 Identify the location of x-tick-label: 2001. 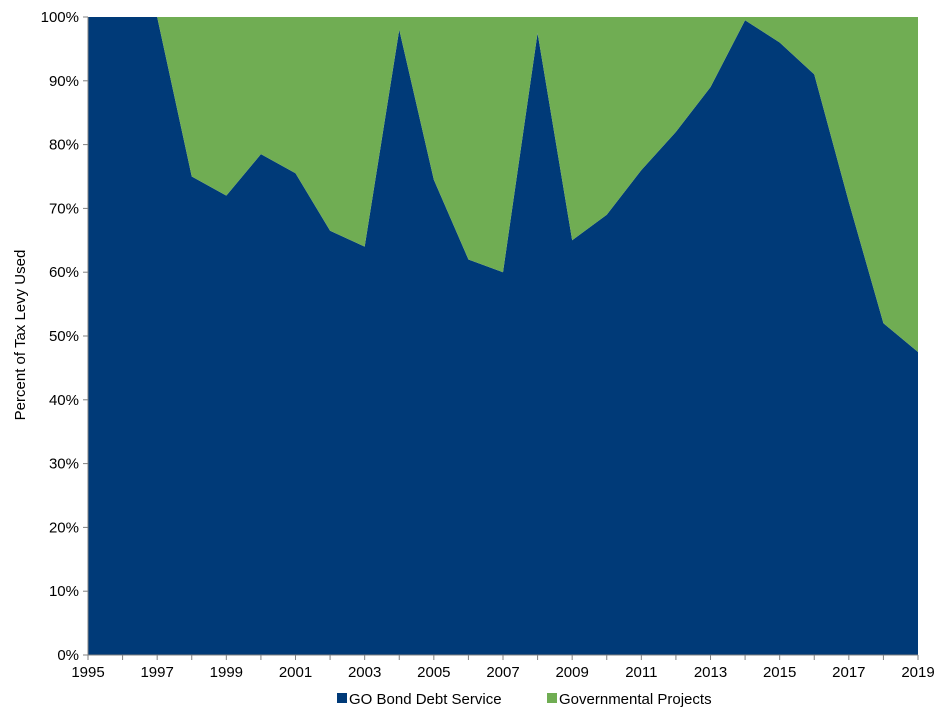
(295, 672).